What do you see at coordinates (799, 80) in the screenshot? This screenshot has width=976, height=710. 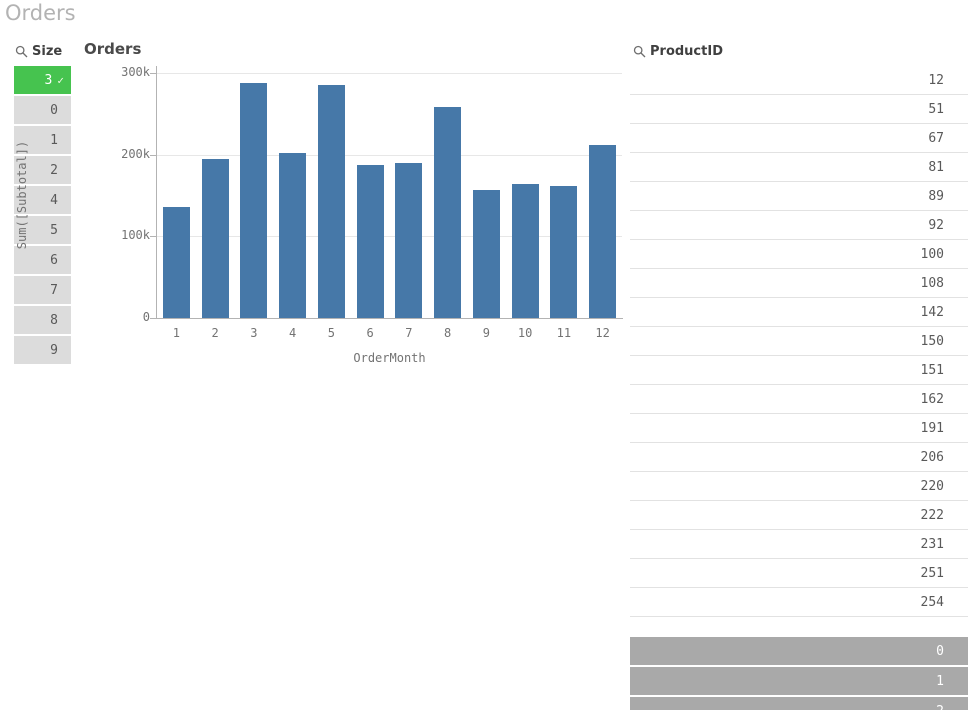 I see `product-item-12: 12` at bounding box center [799, 80].